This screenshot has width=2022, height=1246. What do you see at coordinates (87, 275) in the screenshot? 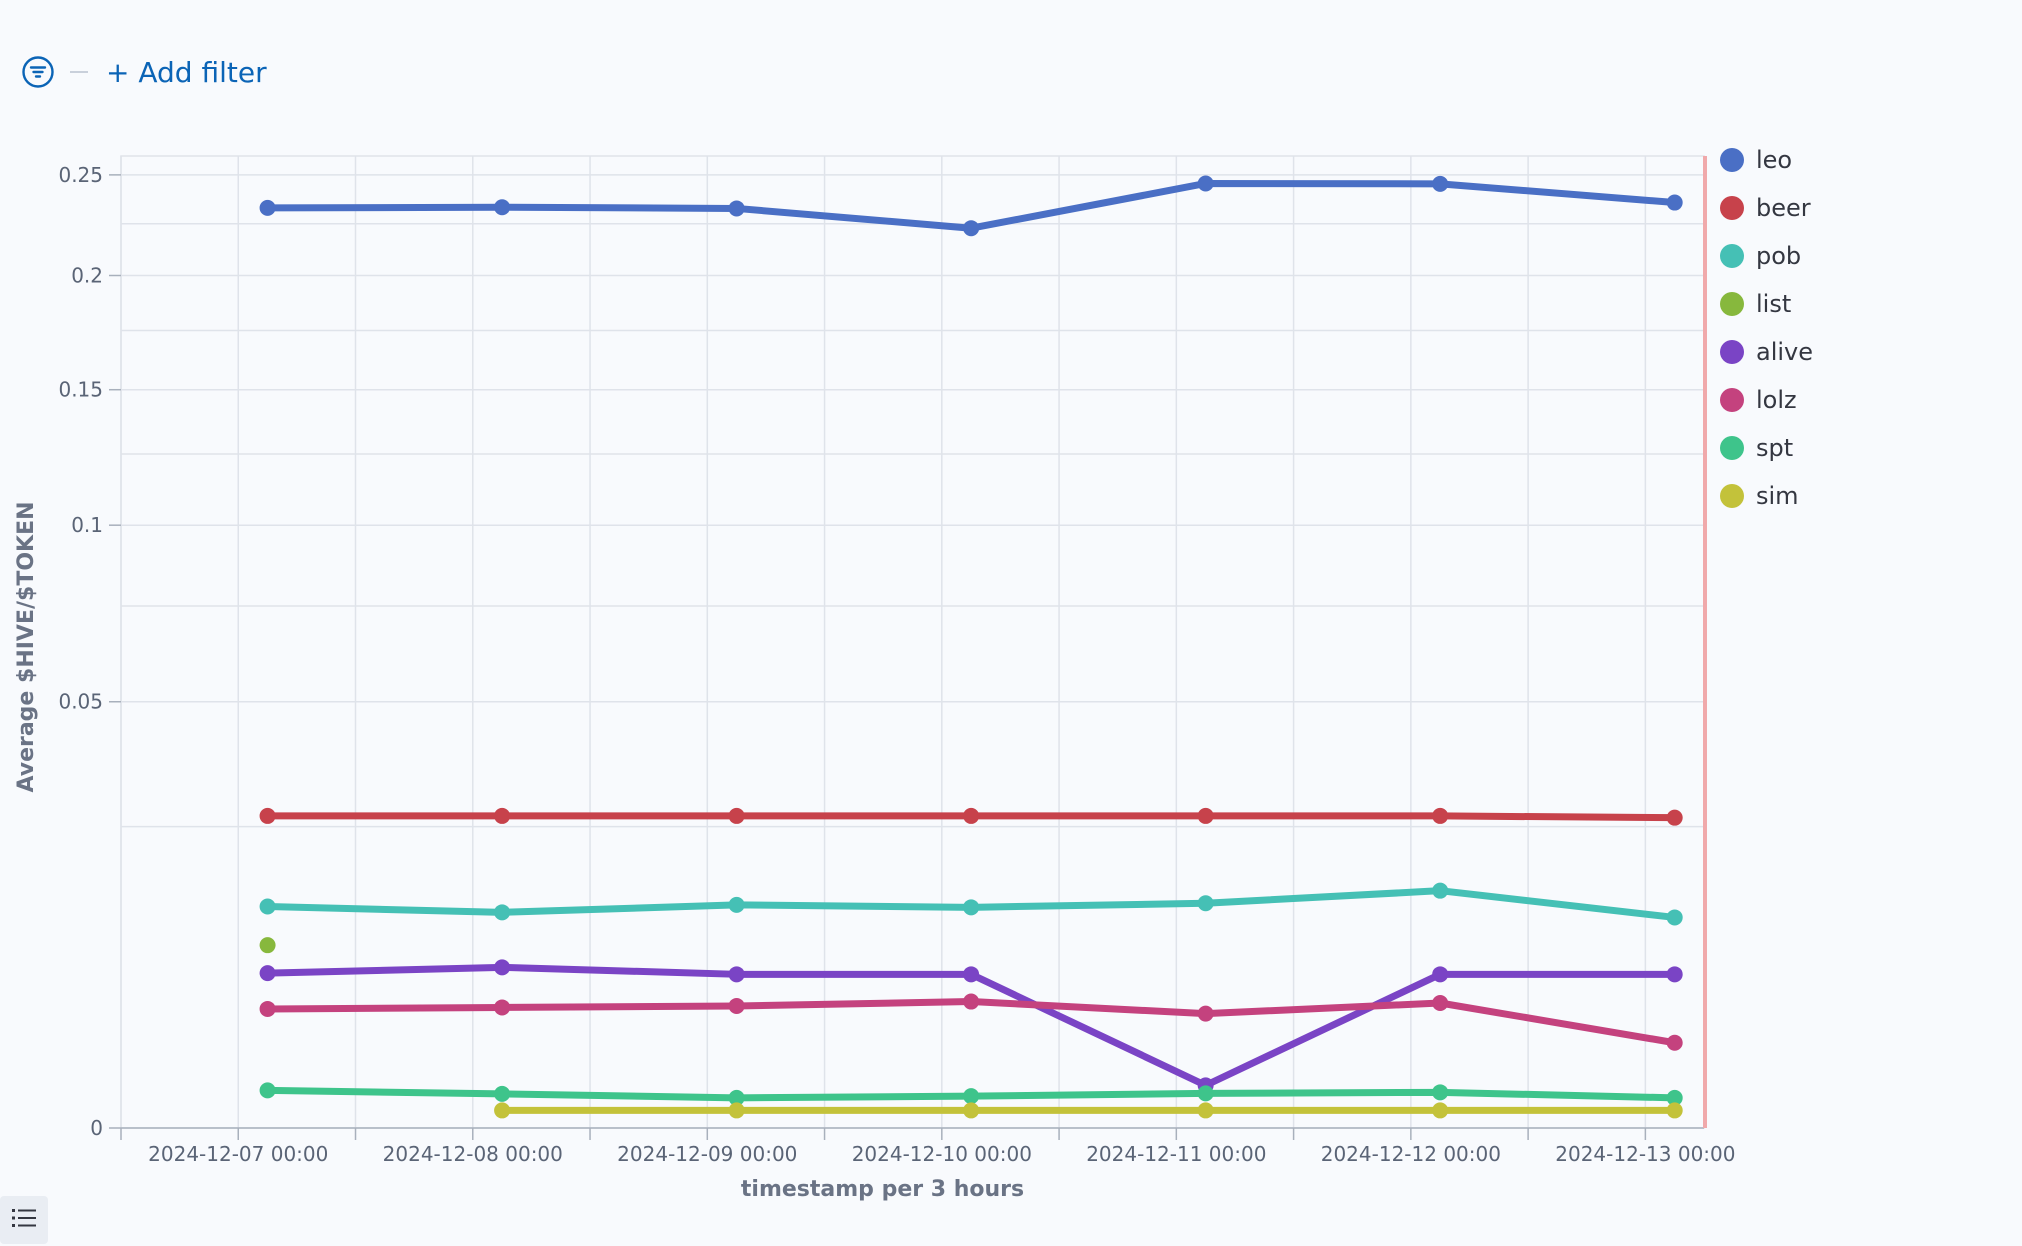
I see `y-tick-label: 0.2` at bounding box center [87, 275].